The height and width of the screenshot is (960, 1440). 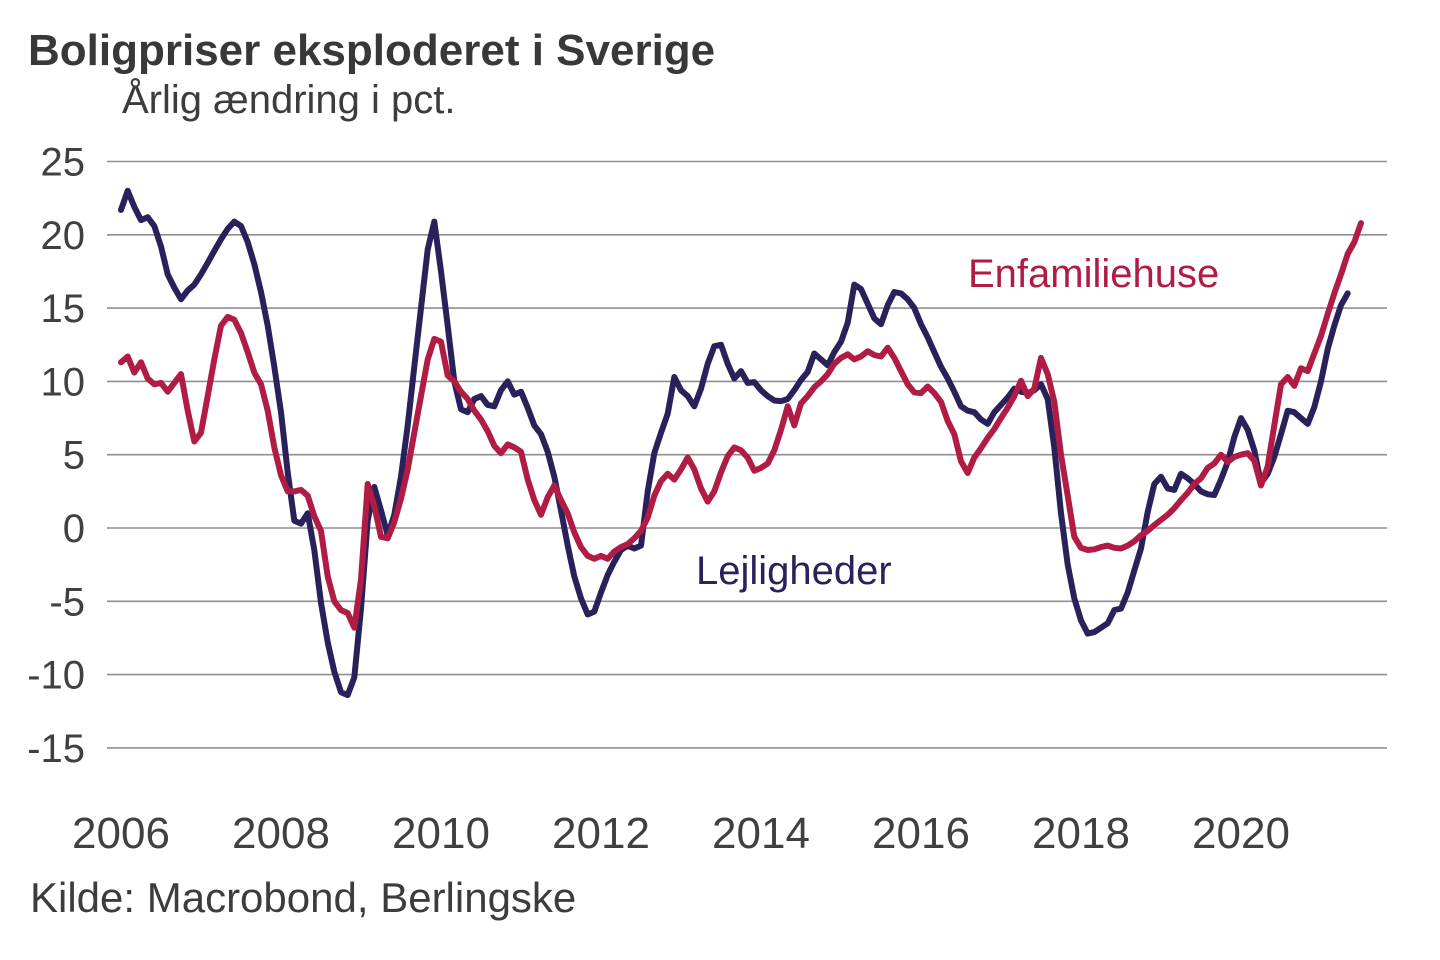 I want to click on series-label-lejligheder: Lejligheder, so click(x=794, y=571).